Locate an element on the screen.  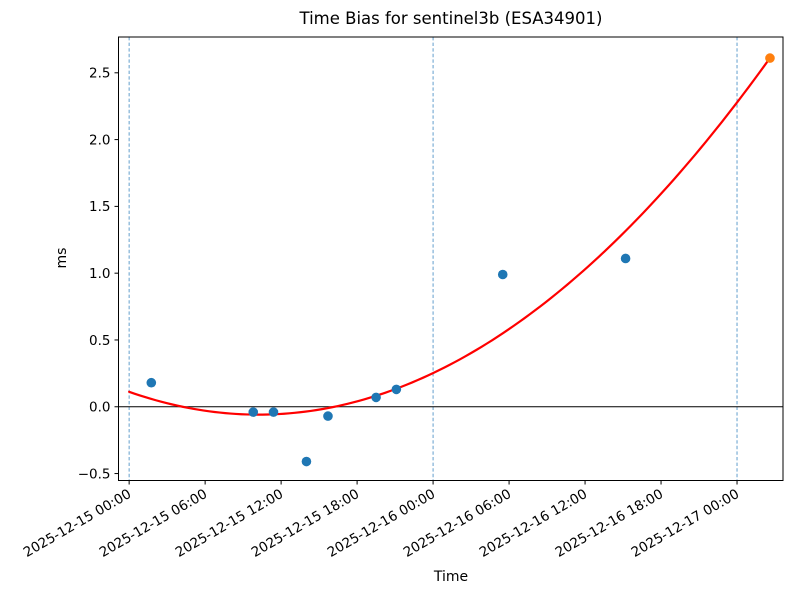
y-tick-label: 1.5 is located at coordinates (99, 207).